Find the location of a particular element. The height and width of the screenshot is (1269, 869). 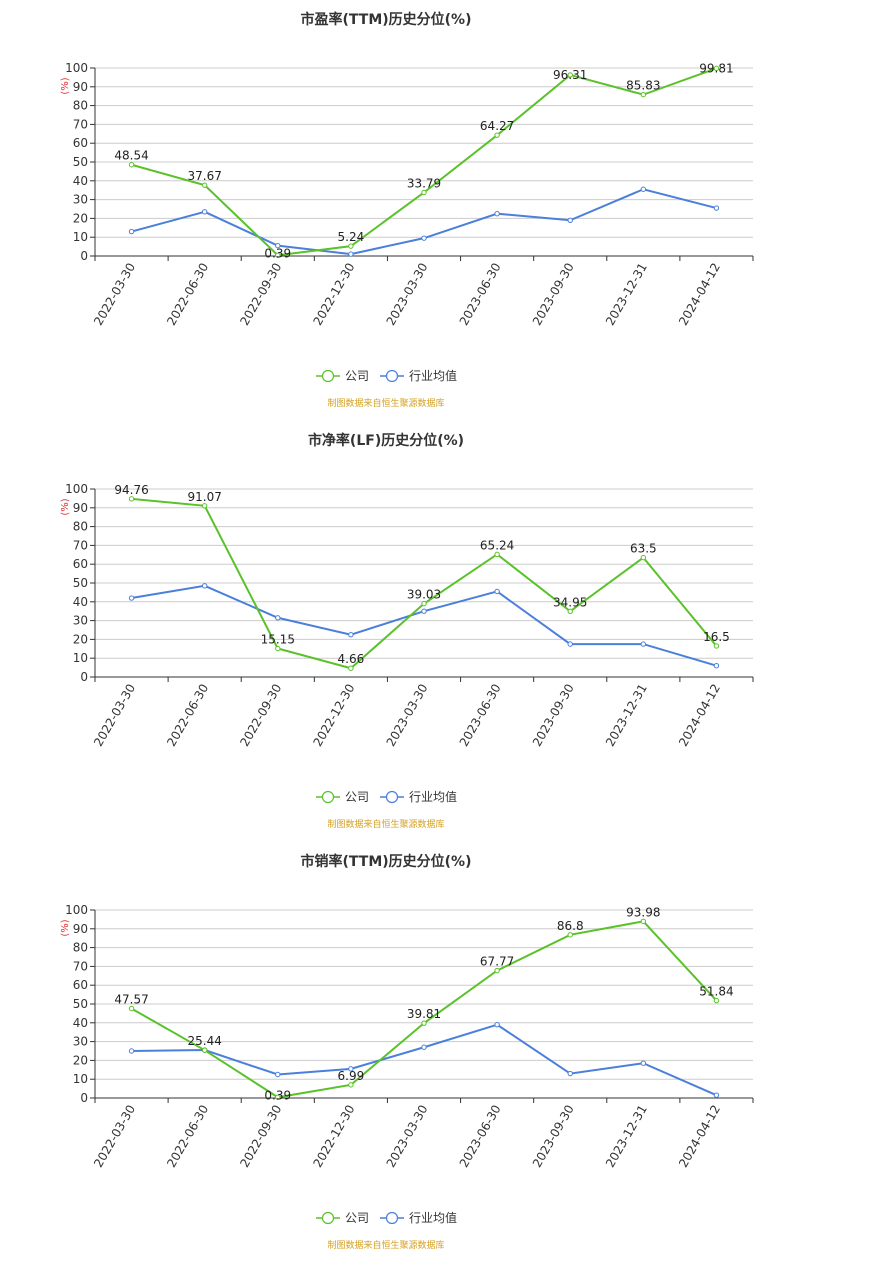

data-label-company: 39.81 is located at coordinates (424, 1014).